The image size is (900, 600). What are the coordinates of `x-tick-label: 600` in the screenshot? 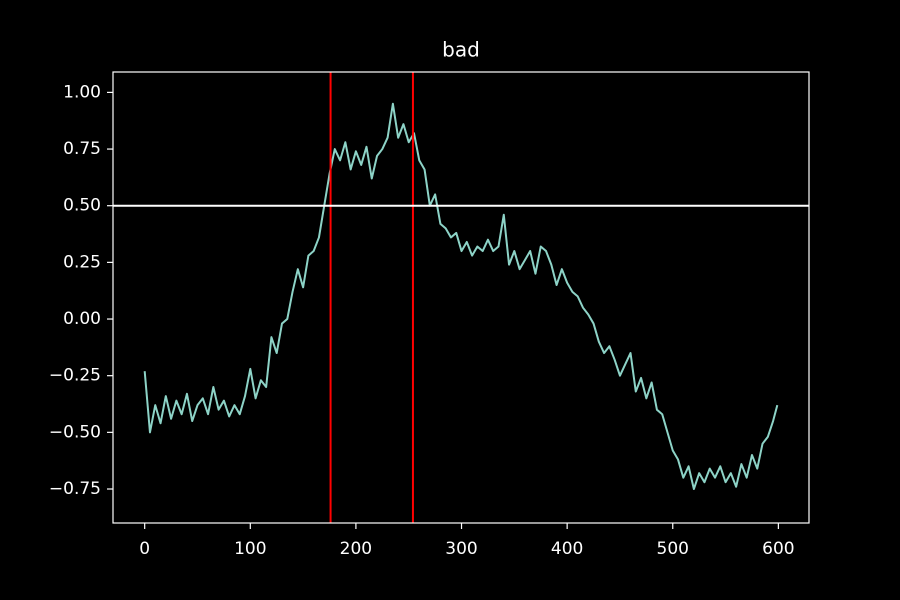 It's located at (778, 549).